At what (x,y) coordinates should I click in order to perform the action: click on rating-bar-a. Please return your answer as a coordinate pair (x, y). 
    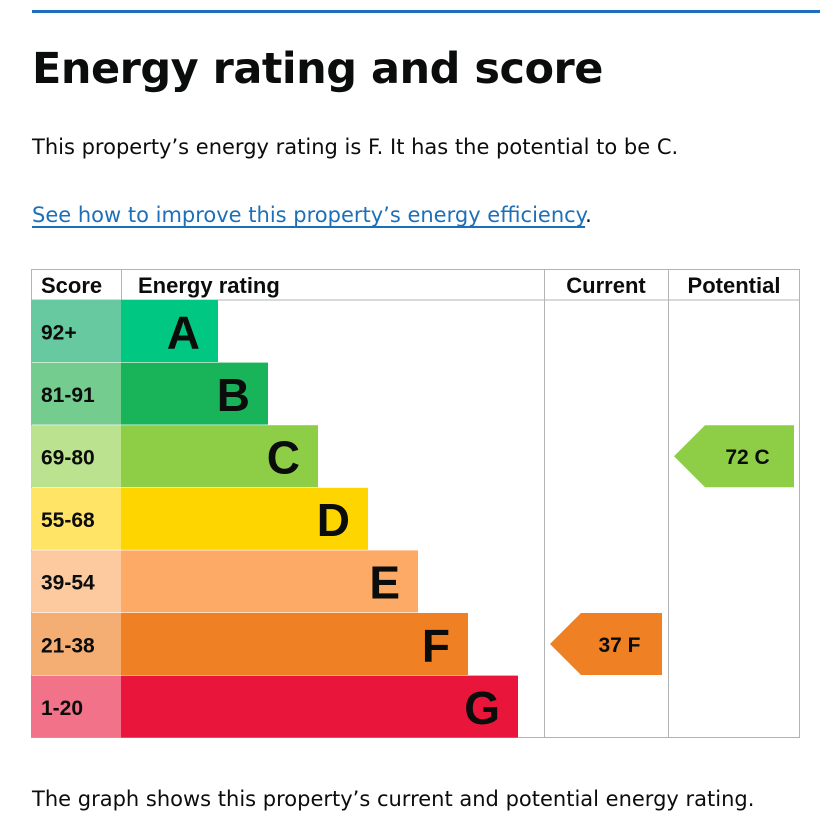
    Looking at the image, I should click on (169, 331).